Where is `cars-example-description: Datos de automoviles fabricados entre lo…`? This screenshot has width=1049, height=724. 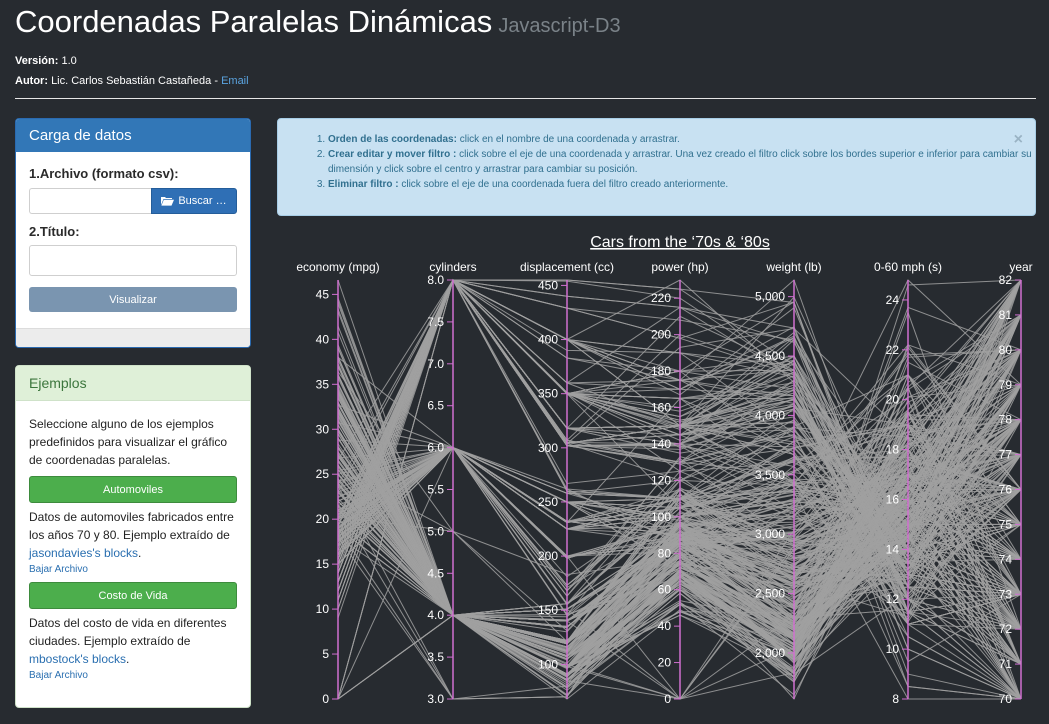 cars-example-description: Datos de automoviles fabricados entre lo… is located at coordinates (133, 535).